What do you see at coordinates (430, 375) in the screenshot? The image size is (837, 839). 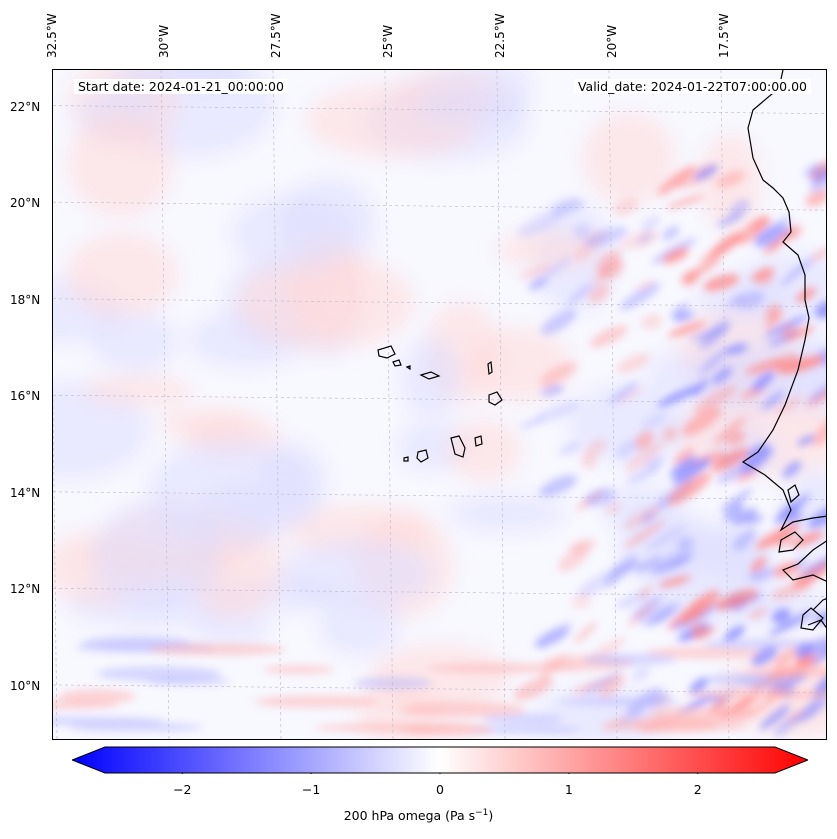 I see `island-sao-nicolau` at bounding box center [430, 375].